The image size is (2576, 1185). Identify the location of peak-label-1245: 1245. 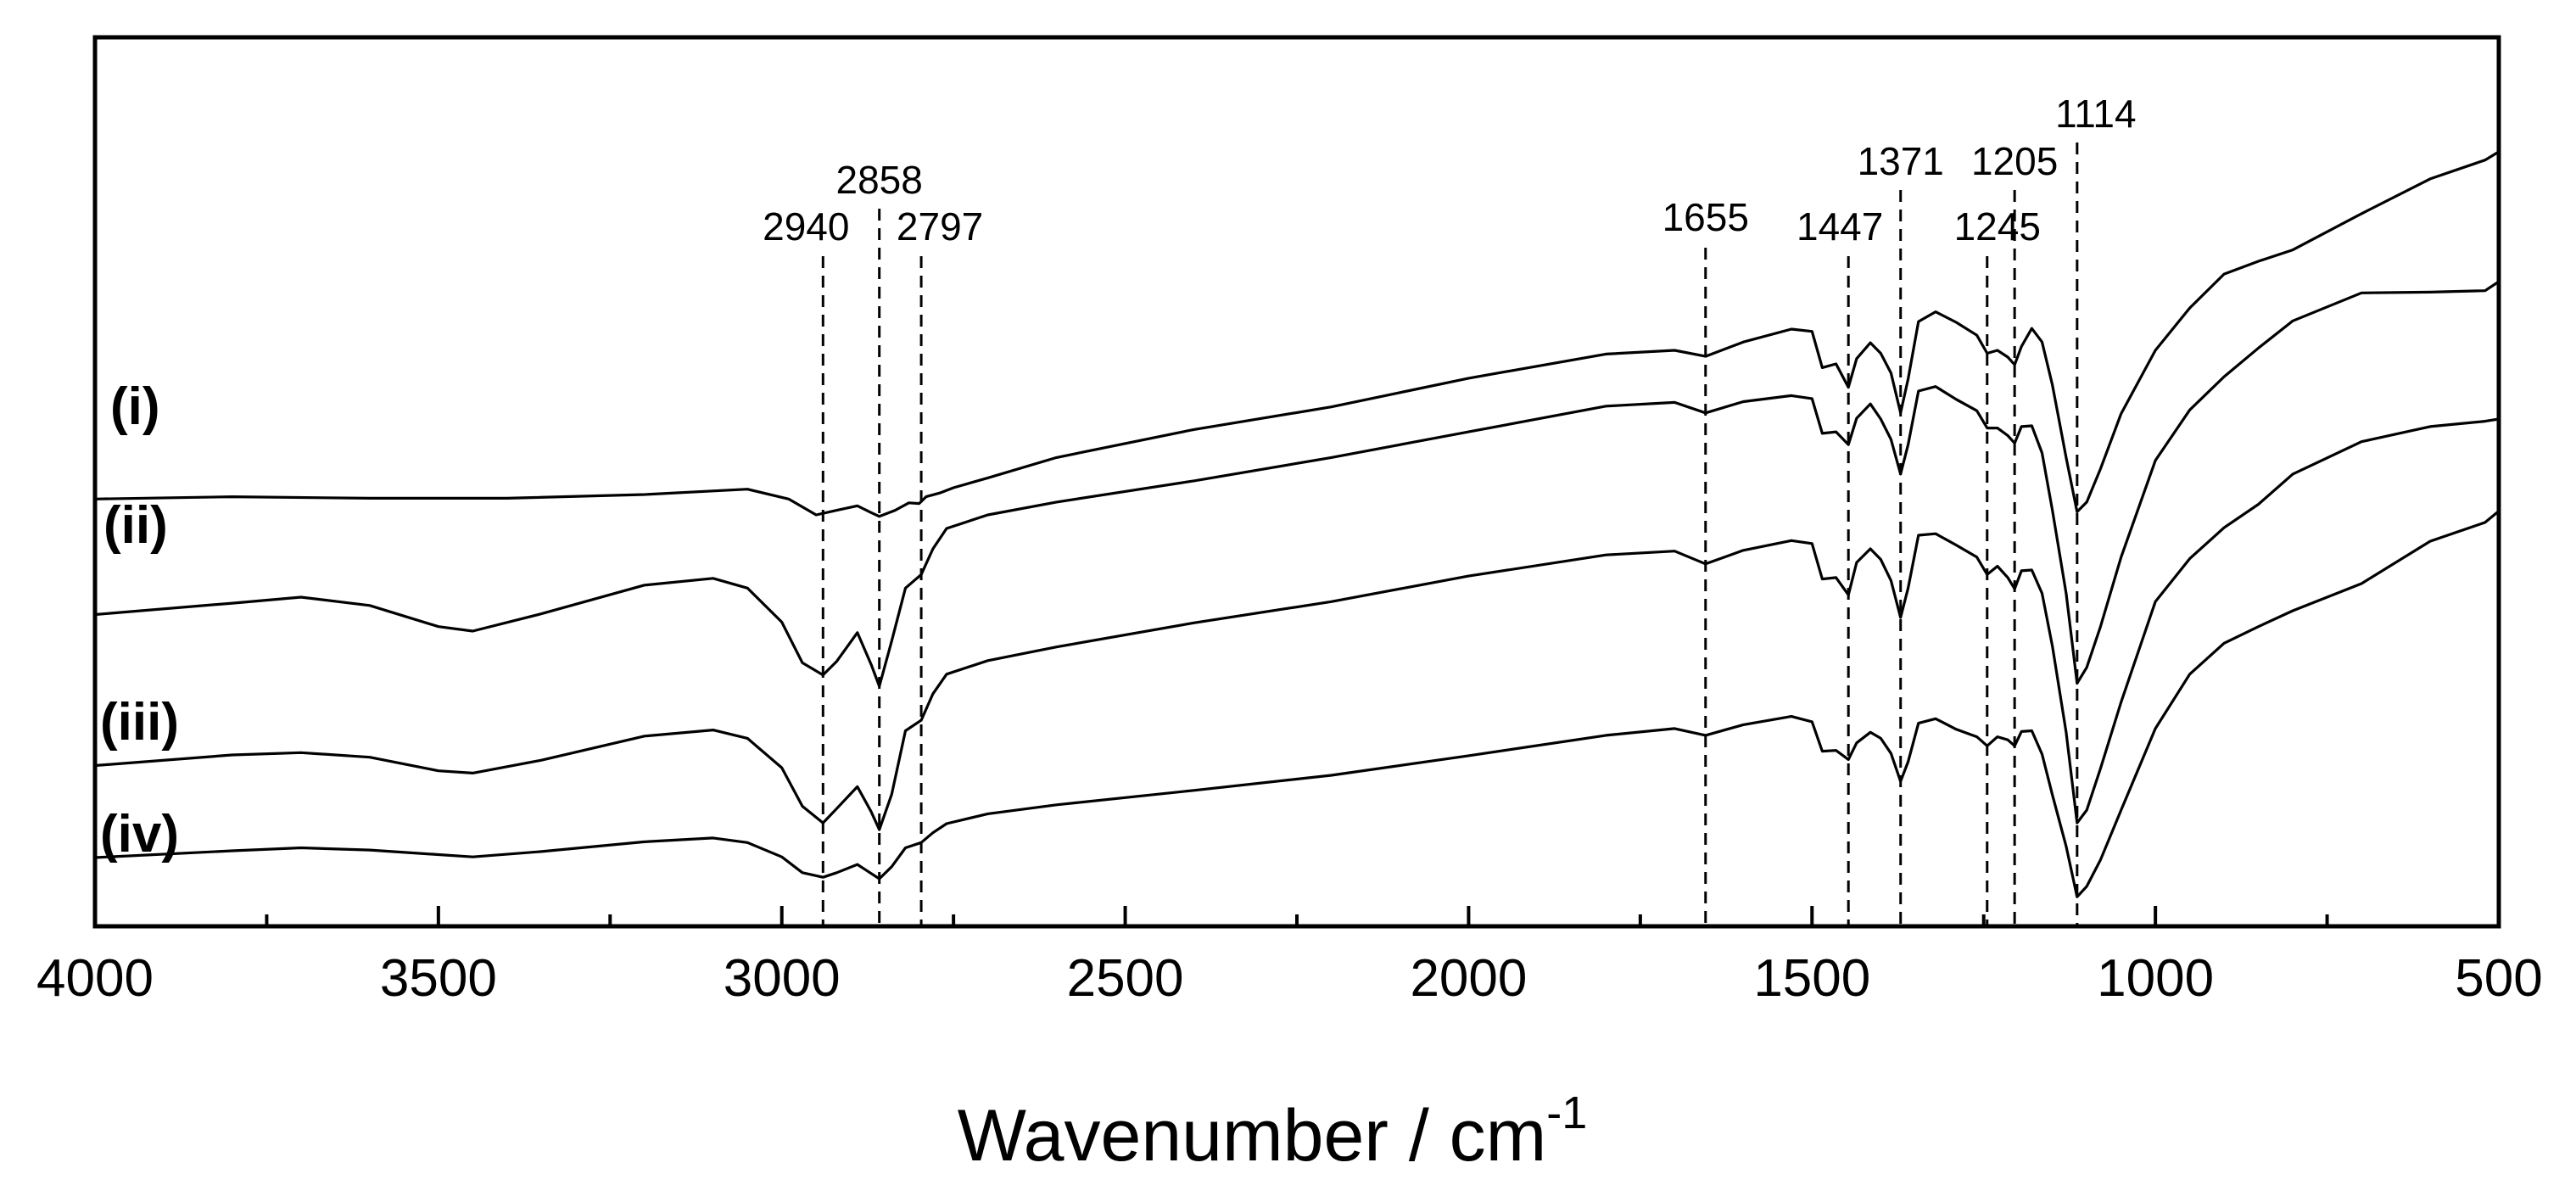
(1997, 226).